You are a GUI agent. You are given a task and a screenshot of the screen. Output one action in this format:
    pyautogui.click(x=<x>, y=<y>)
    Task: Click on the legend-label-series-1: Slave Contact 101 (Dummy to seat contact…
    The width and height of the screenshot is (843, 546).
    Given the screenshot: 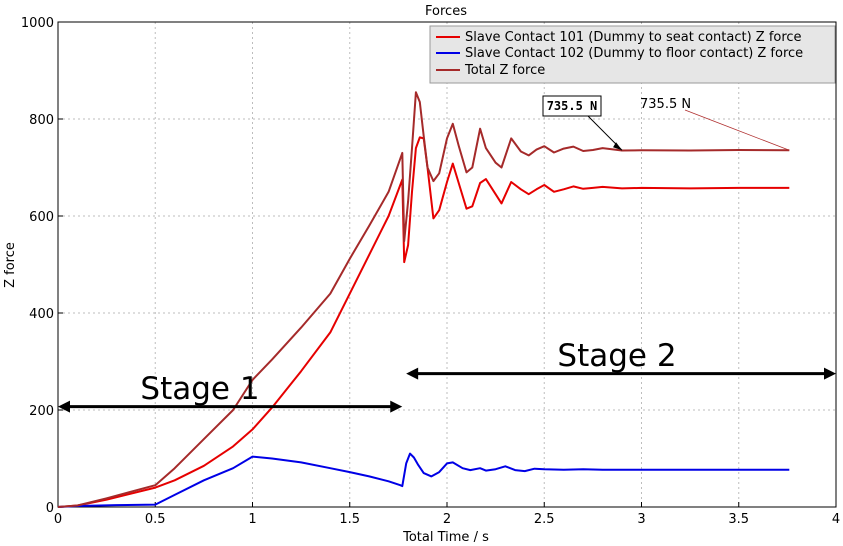 What is the action you would take?
    pyautogui.click(x=633, y=37)
    